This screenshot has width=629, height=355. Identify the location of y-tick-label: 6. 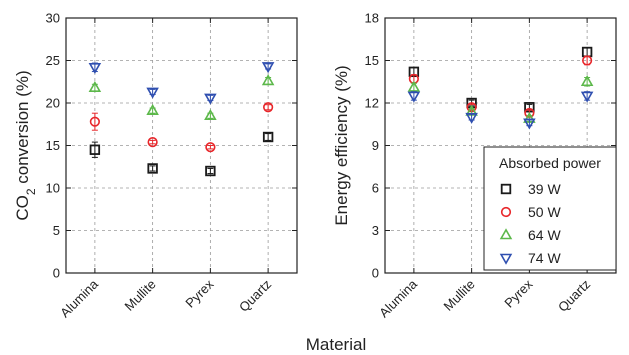
(375, 188).